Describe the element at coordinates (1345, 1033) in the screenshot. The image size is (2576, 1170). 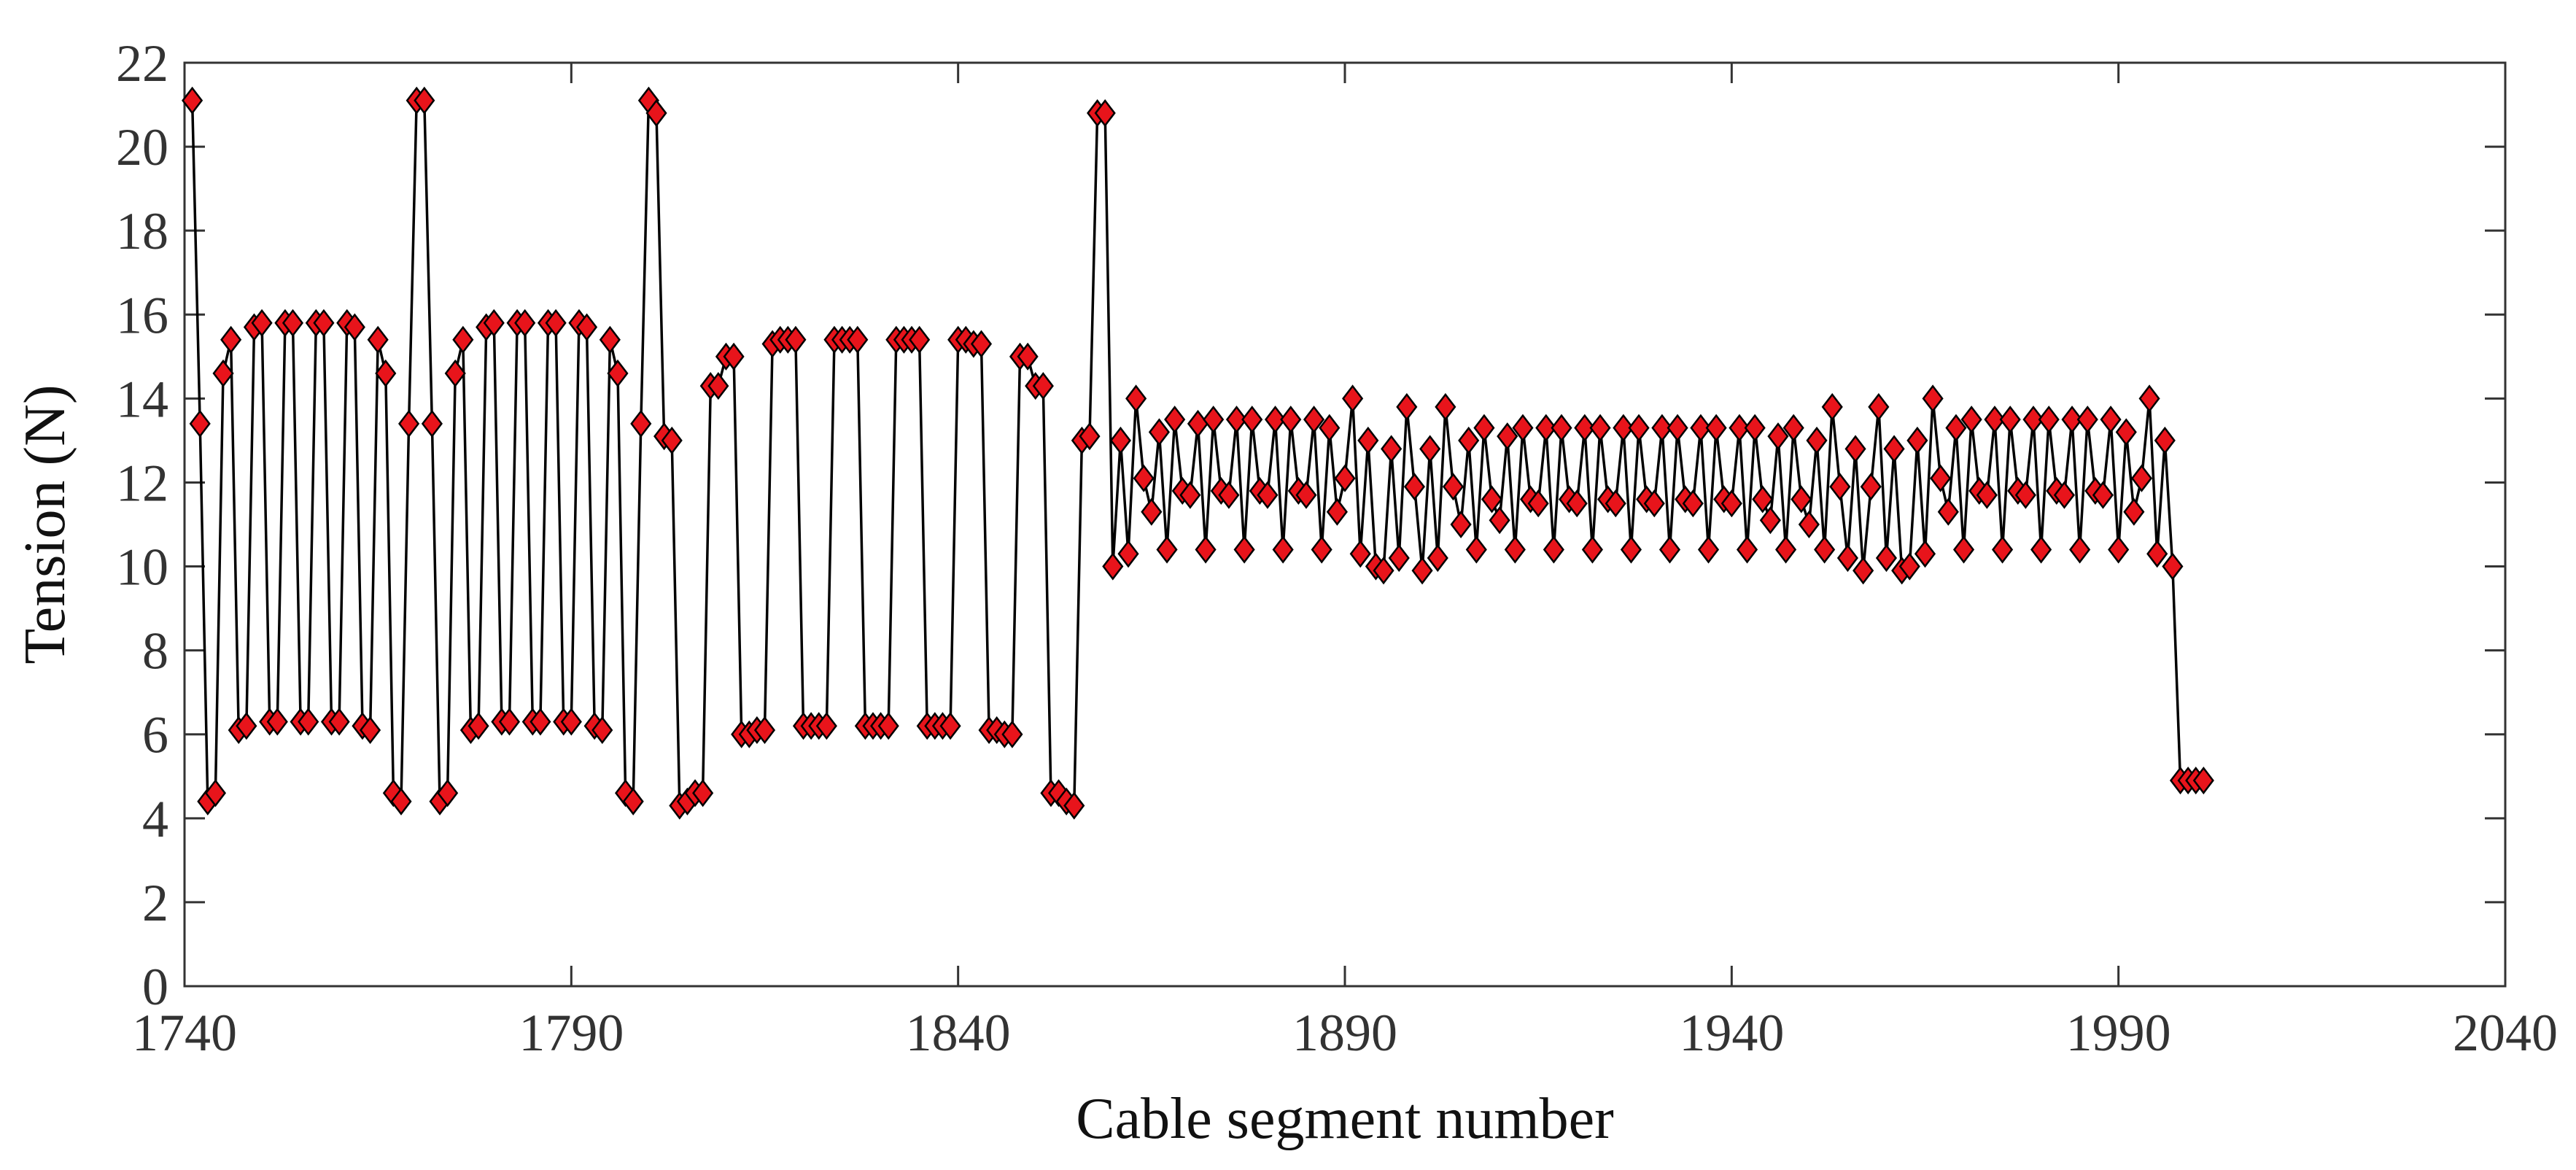
I see `x-tick-label: 1890` at that location.